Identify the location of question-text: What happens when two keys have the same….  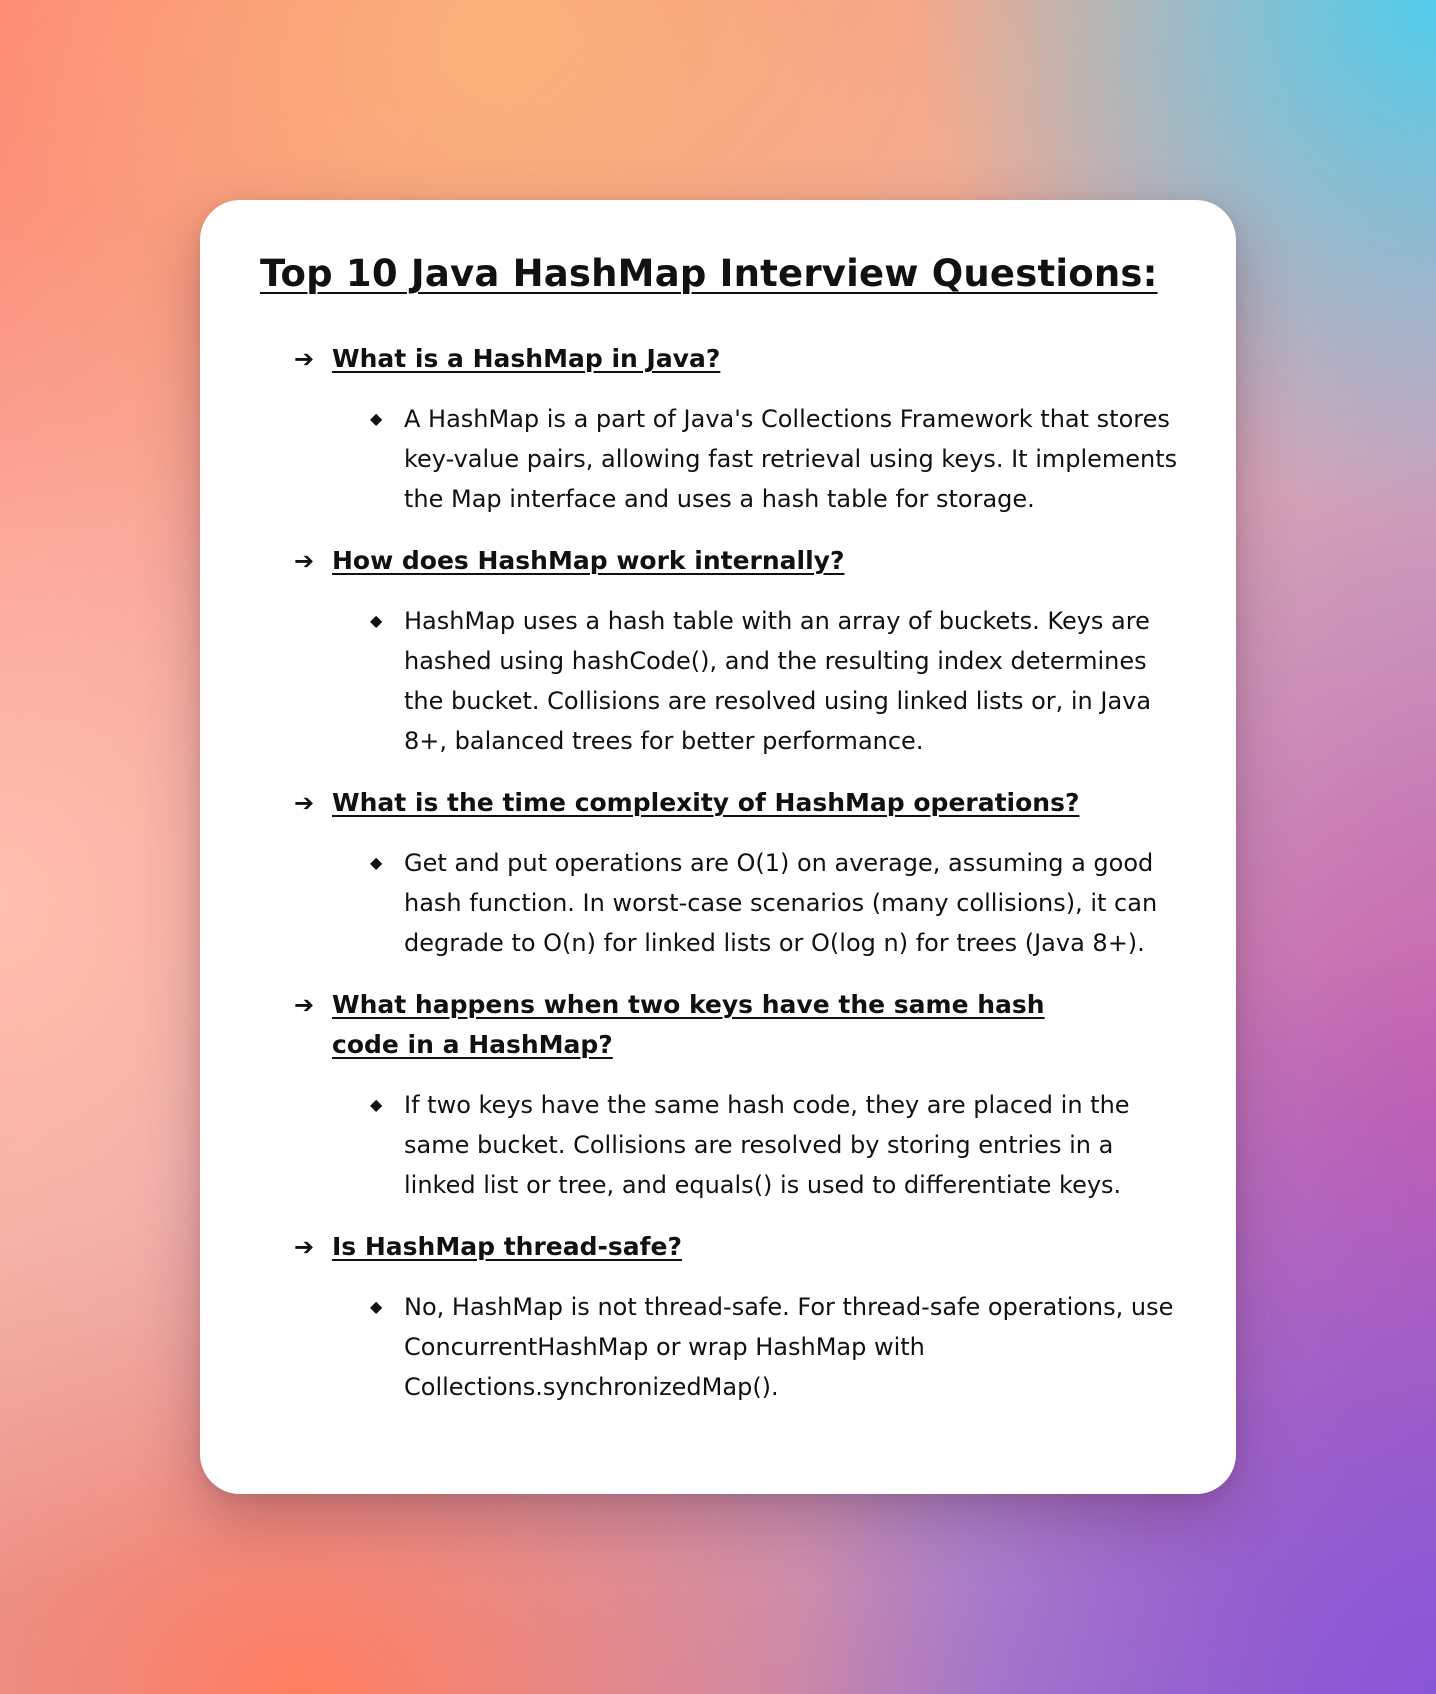
(712, 1025).